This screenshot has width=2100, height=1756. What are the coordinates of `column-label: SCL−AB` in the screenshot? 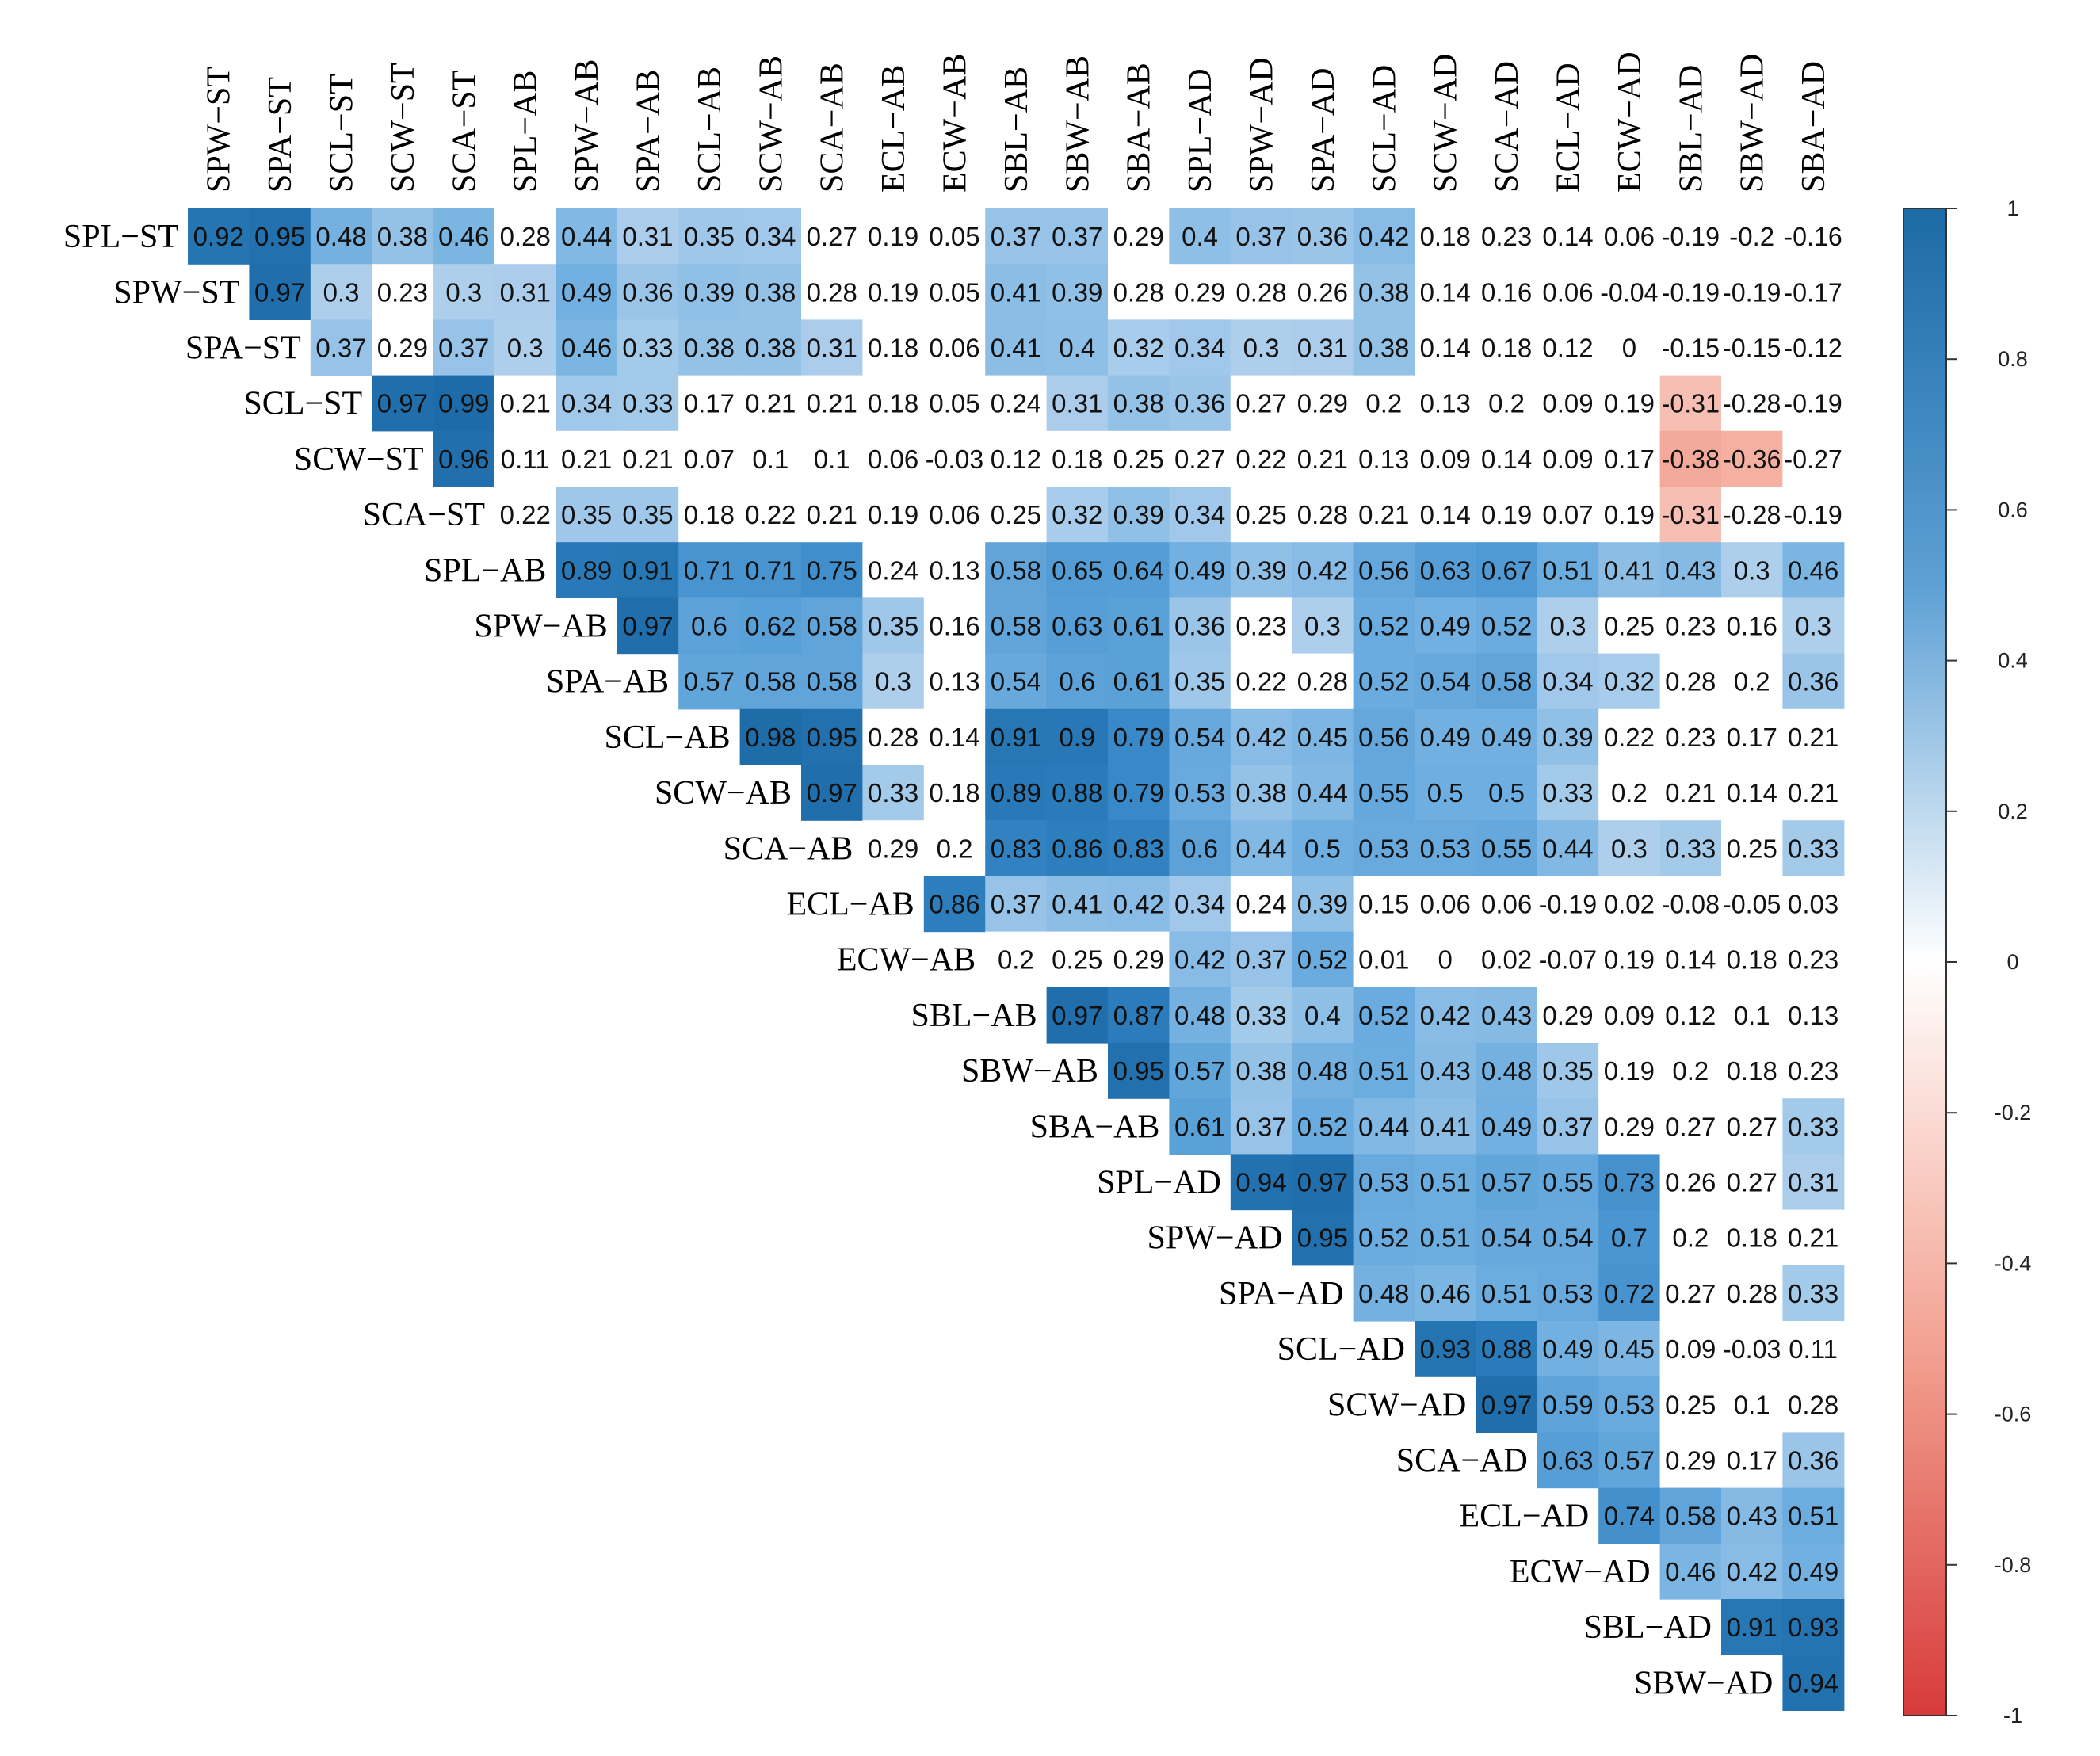 It's located at (710, 130).